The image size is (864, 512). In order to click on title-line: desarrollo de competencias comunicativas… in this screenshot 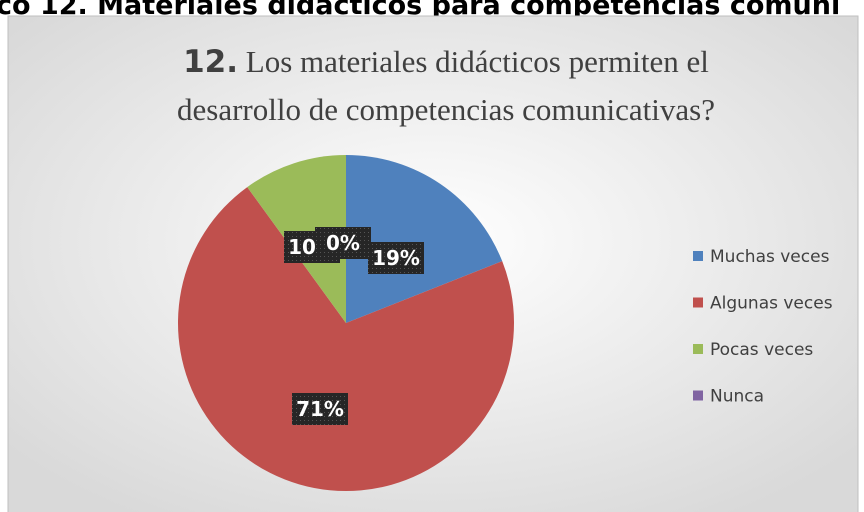, I will do `click(446, 109)`.